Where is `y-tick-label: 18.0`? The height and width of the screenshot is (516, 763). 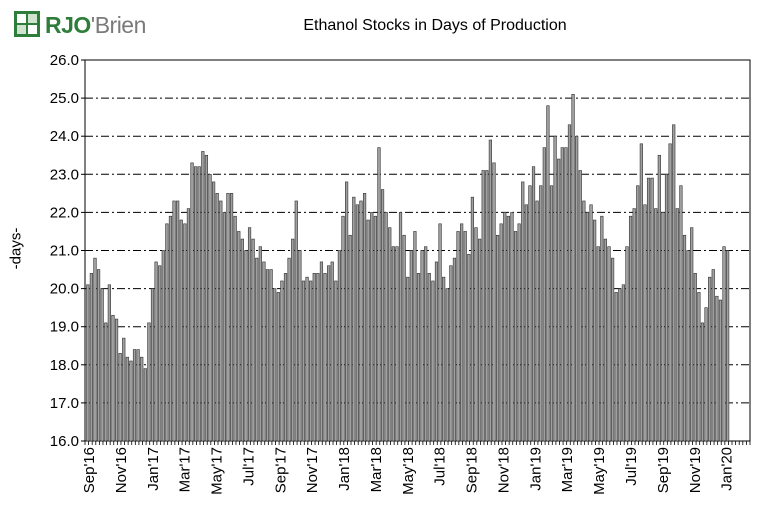 y-tick-label: 18.0 is located at coordinates (64, 365).